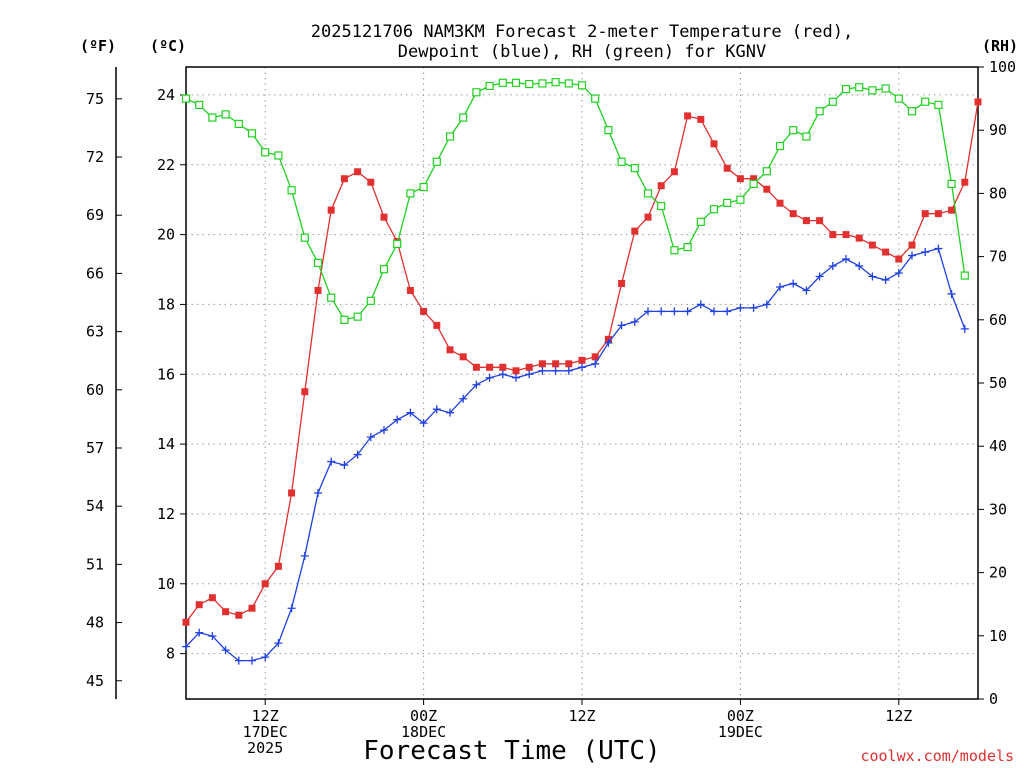 The width and height of the screenshot is (1024, 768). What do you see at coordinates (998, 130) in the screenshot?
I see `rh-tick-label: 90` at bounding box center [998, 130].